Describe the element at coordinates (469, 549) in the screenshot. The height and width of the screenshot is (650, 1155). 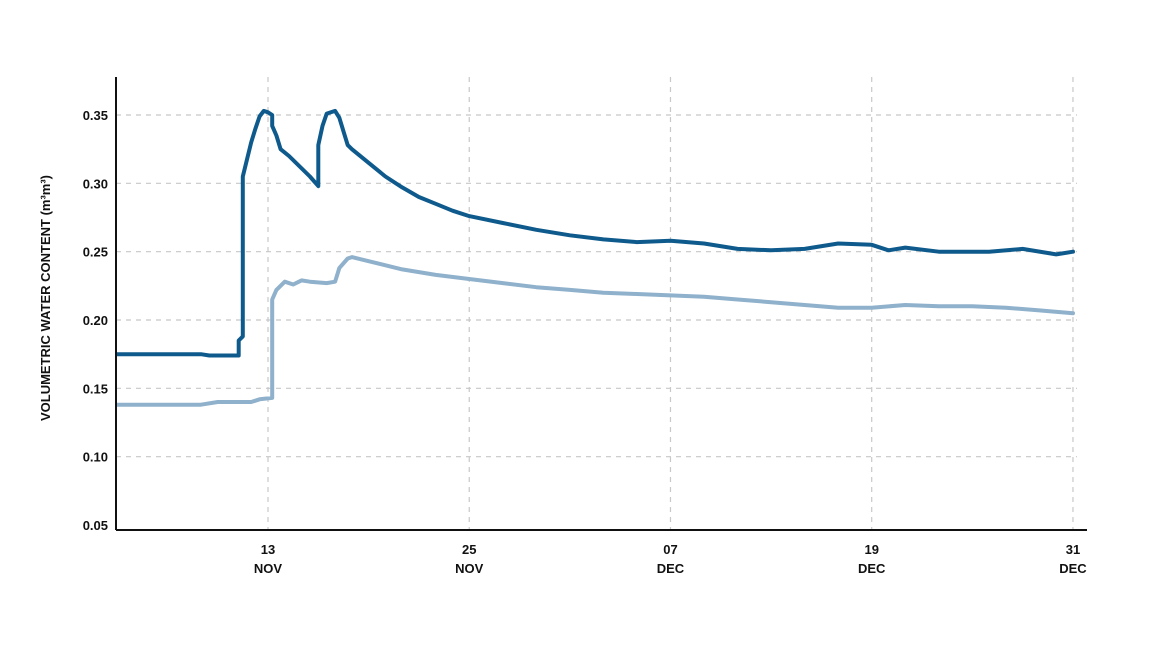
I see `x-tick-day: 25` at that location.